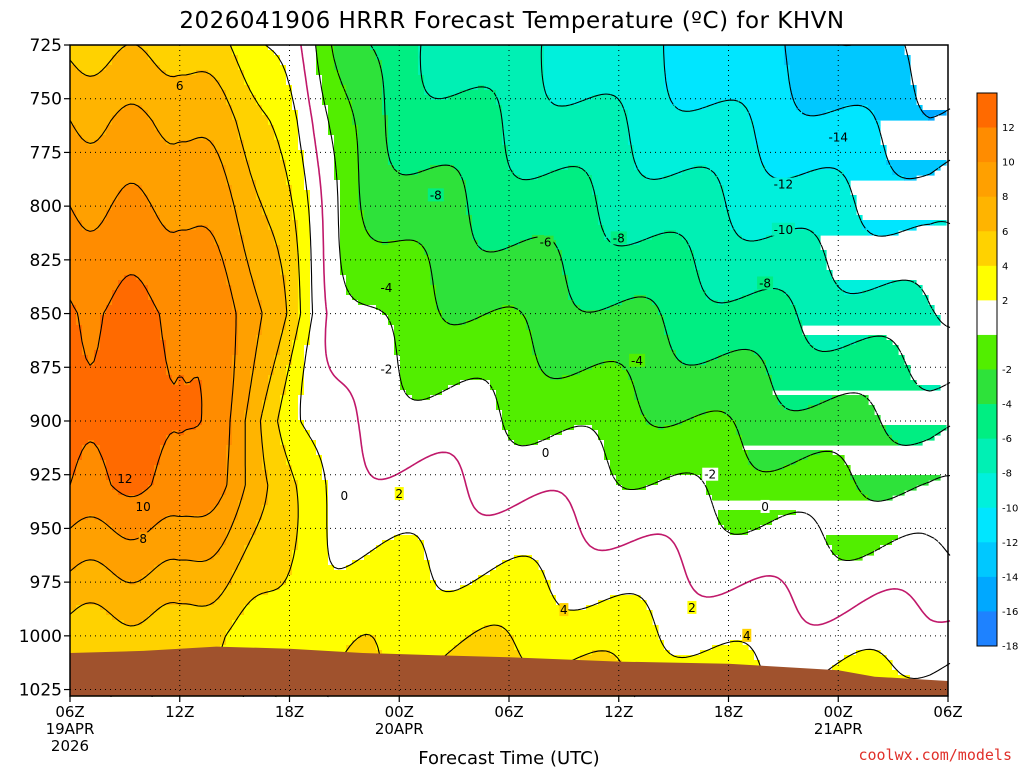 The height and width of the screenshot is (768, 1024). I want to click on credit-link: coolwx.com/models, so click(935, 755).